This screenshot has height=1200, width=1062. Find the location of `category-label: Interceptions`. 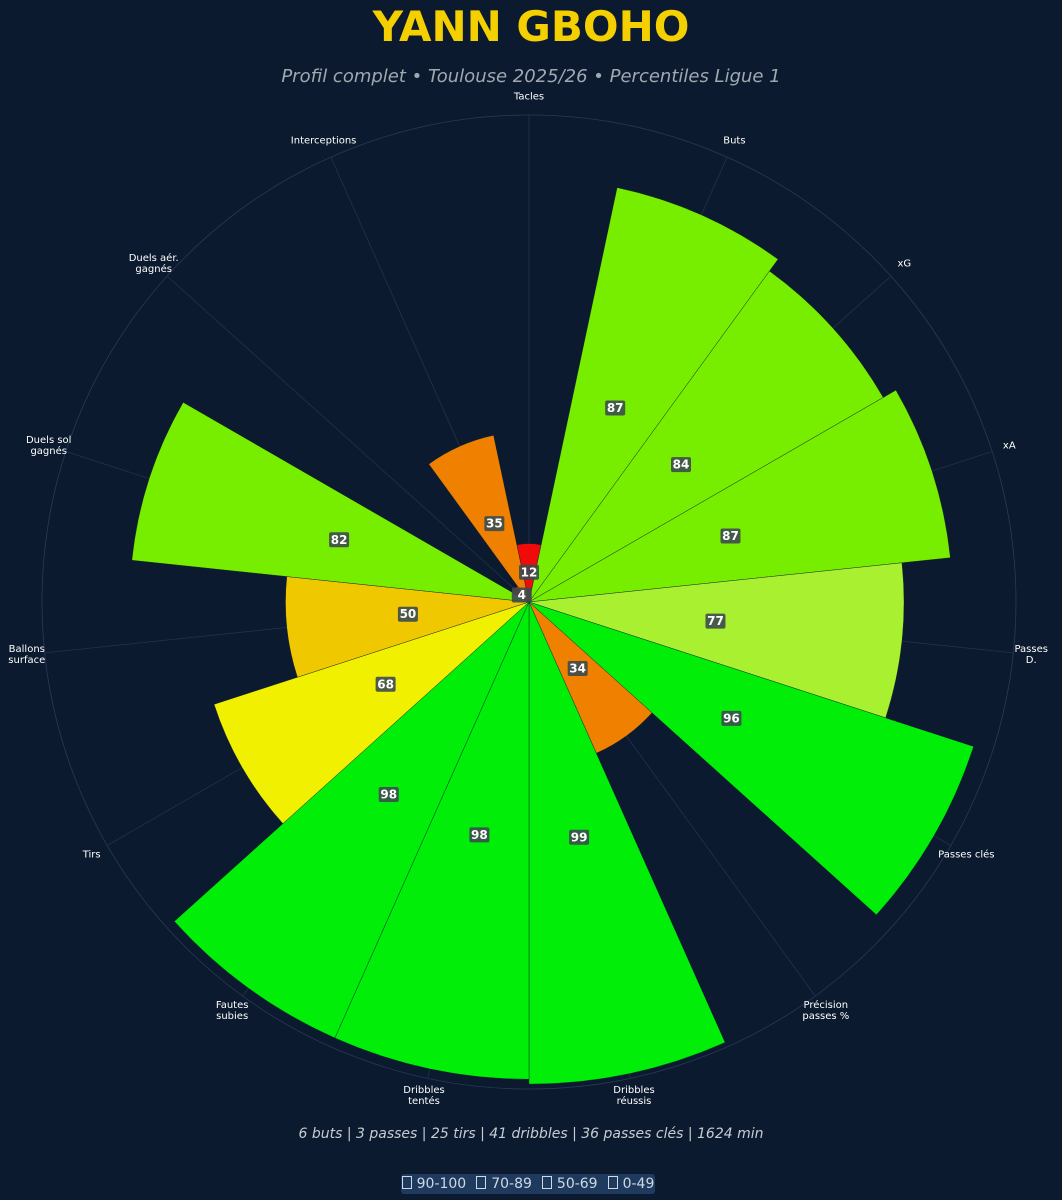

category-label: Interceptions is located at coordinates (323, 141).